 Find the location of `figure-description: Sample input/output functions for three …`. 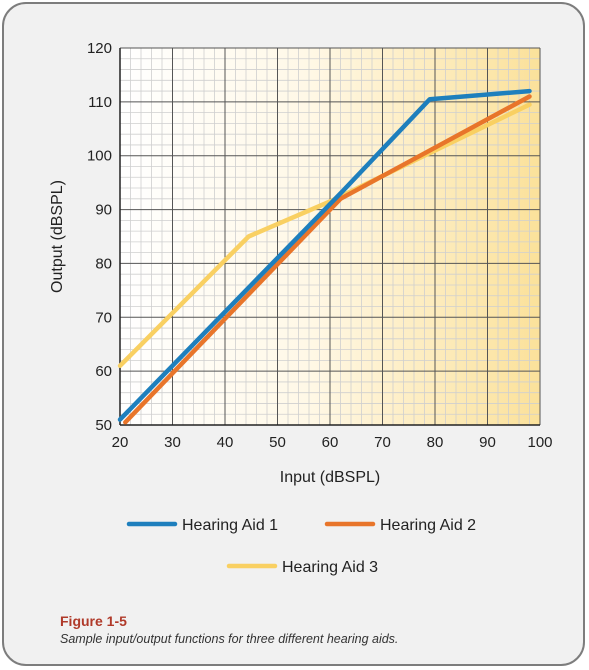

figure-description: Sample input/output functions for three … is located at coordinates (229, 639).